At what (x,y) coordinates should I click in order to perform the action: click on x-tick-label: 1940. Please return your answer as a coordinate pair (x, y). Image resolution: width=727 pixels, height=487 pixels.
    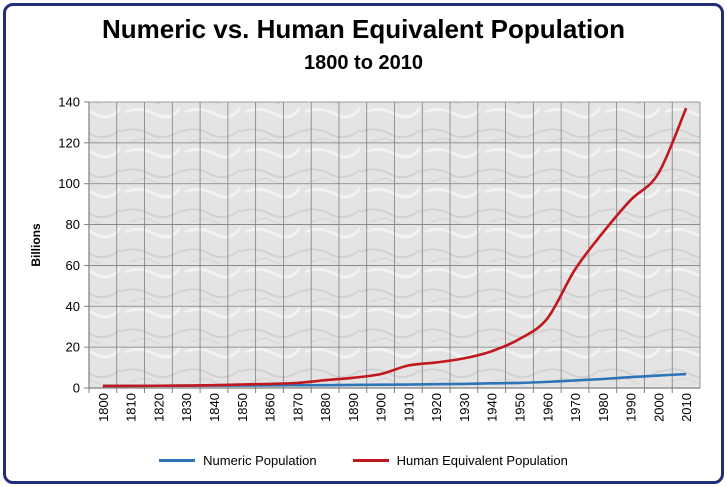
    Looking at the image, I should click on (492, 407).